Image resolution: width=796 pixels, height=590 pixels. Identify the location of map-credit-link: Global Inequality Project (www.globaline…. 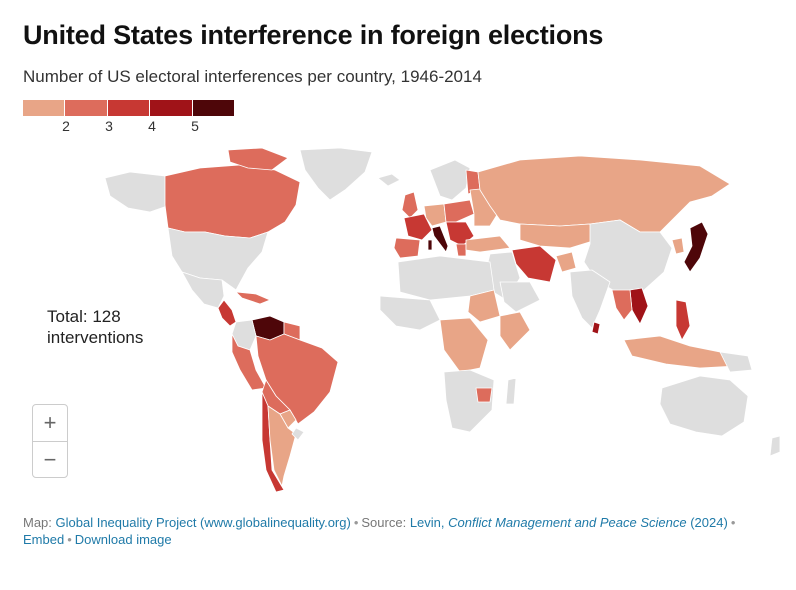
(203, 522).